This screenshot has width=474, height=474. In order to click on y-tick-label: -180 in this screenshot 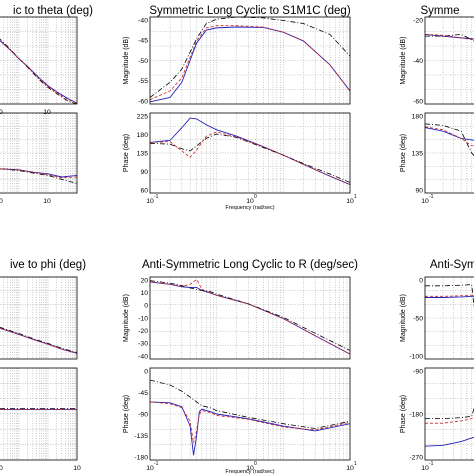, I will do `click(416, 414)`.